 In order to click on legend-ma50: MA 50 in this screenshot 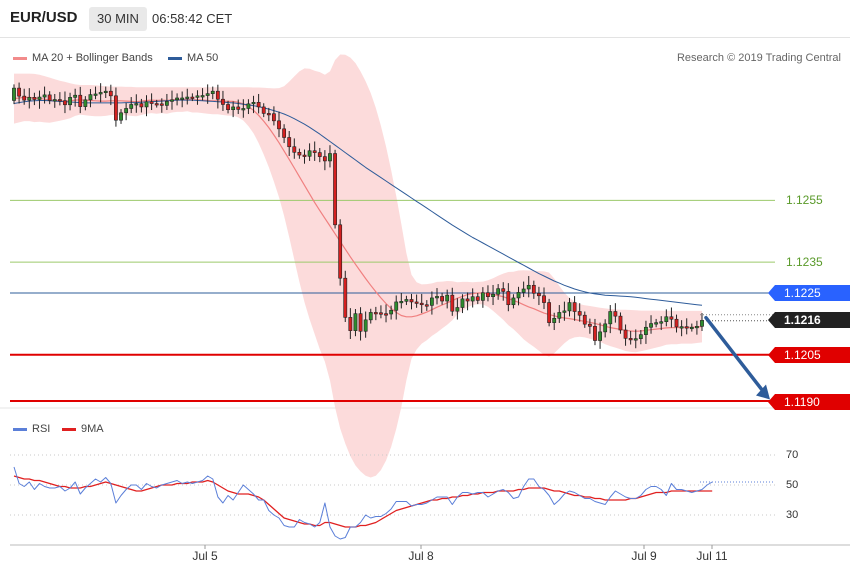, I will do `click(193, 58)`.